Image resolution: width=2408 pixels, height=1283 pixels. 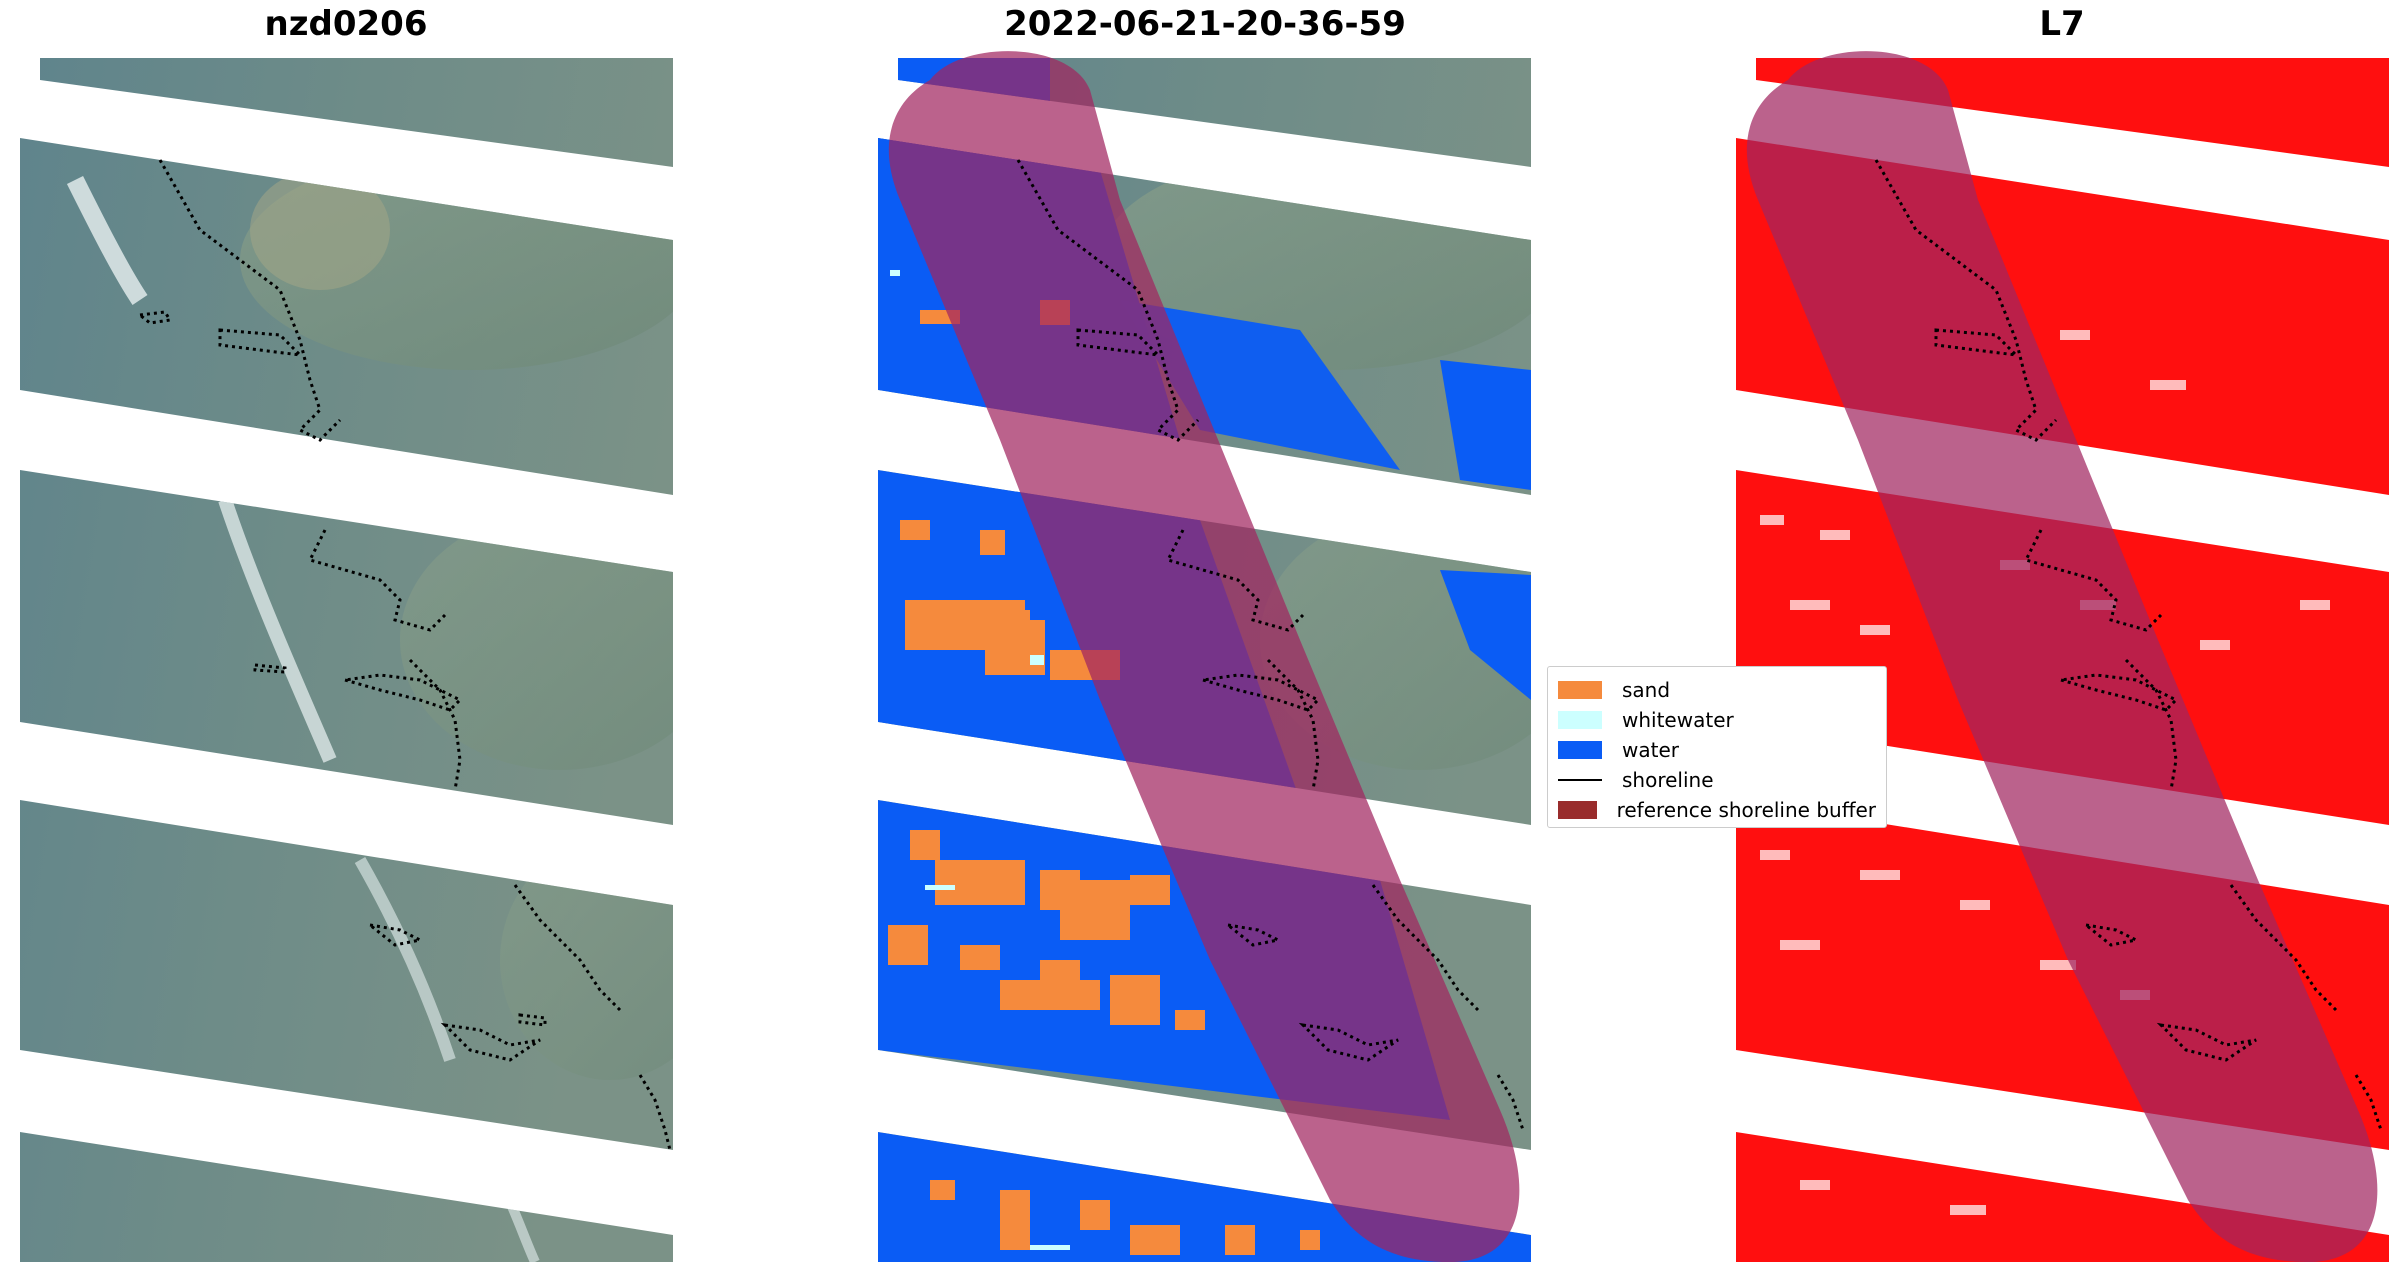 What do you see at coordinates (1717, 750) in the screenshot?
I see `legend-item-water: water` at bounding box center [1717, 750].